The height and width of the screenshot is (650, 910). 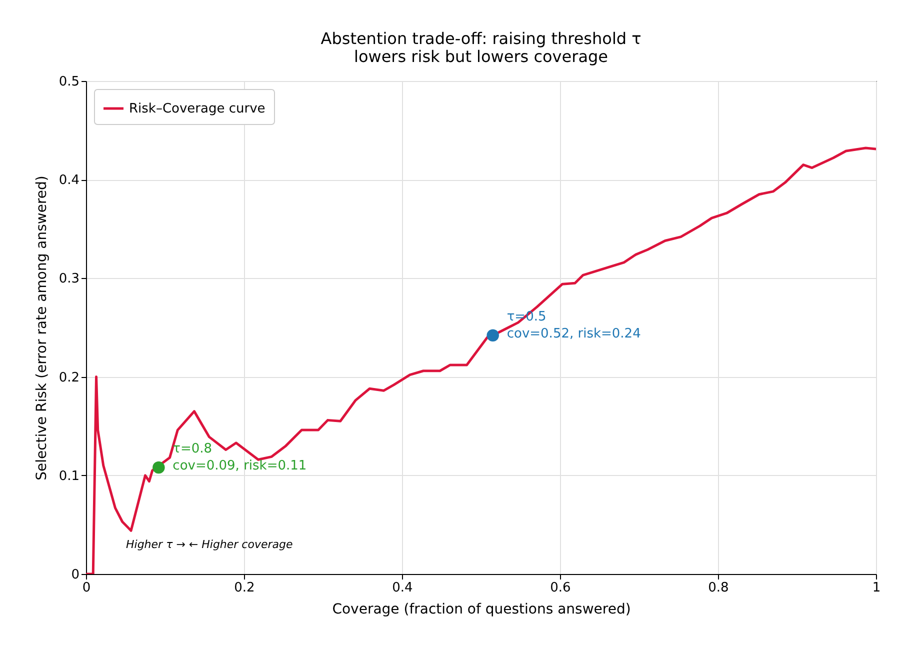 I want to click on chart-title: Abstention trade-off: raising threshold τ lowers risk but lowers coverage, so click(x=481, y=47).